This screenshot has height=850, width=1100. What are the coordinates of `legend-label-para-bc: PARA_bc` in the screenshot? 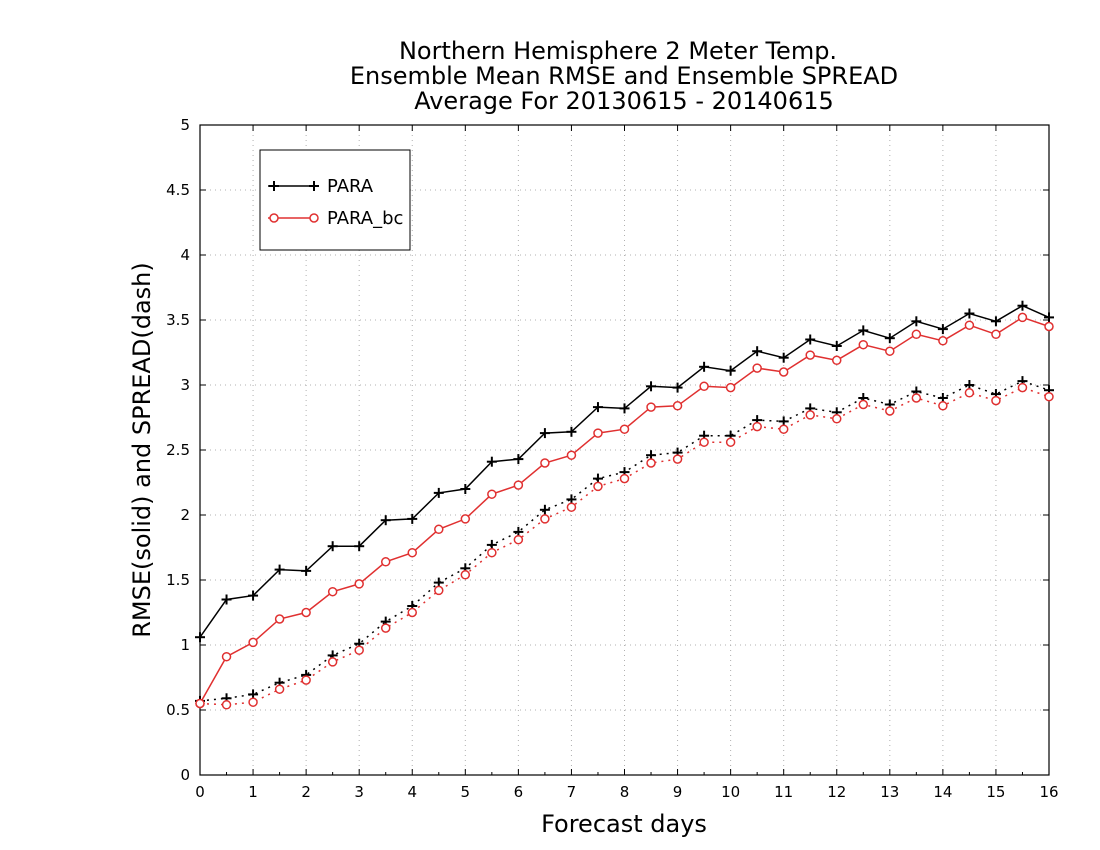 It's located at (365, 218).